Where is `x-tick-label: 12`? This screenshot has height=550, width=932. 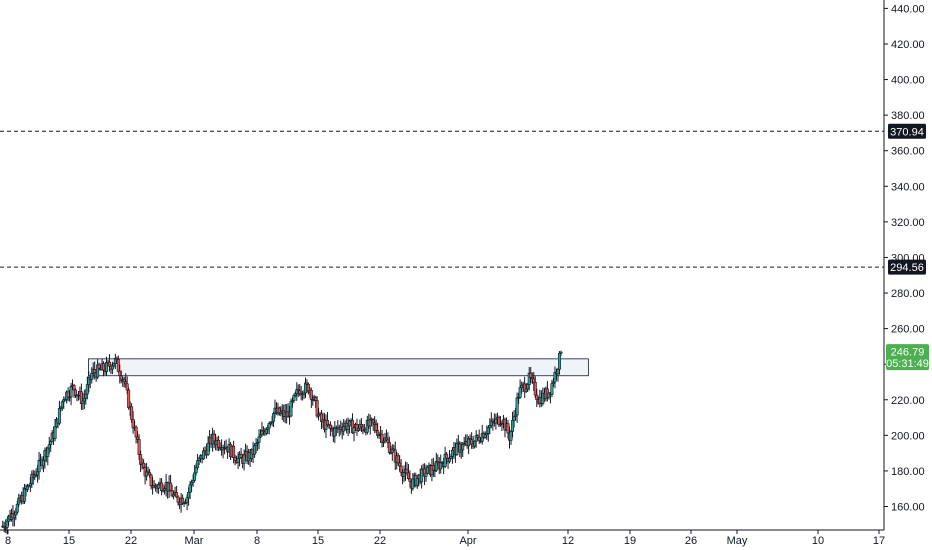
x-tick-label: 12 is located at coordinates (568, 541).